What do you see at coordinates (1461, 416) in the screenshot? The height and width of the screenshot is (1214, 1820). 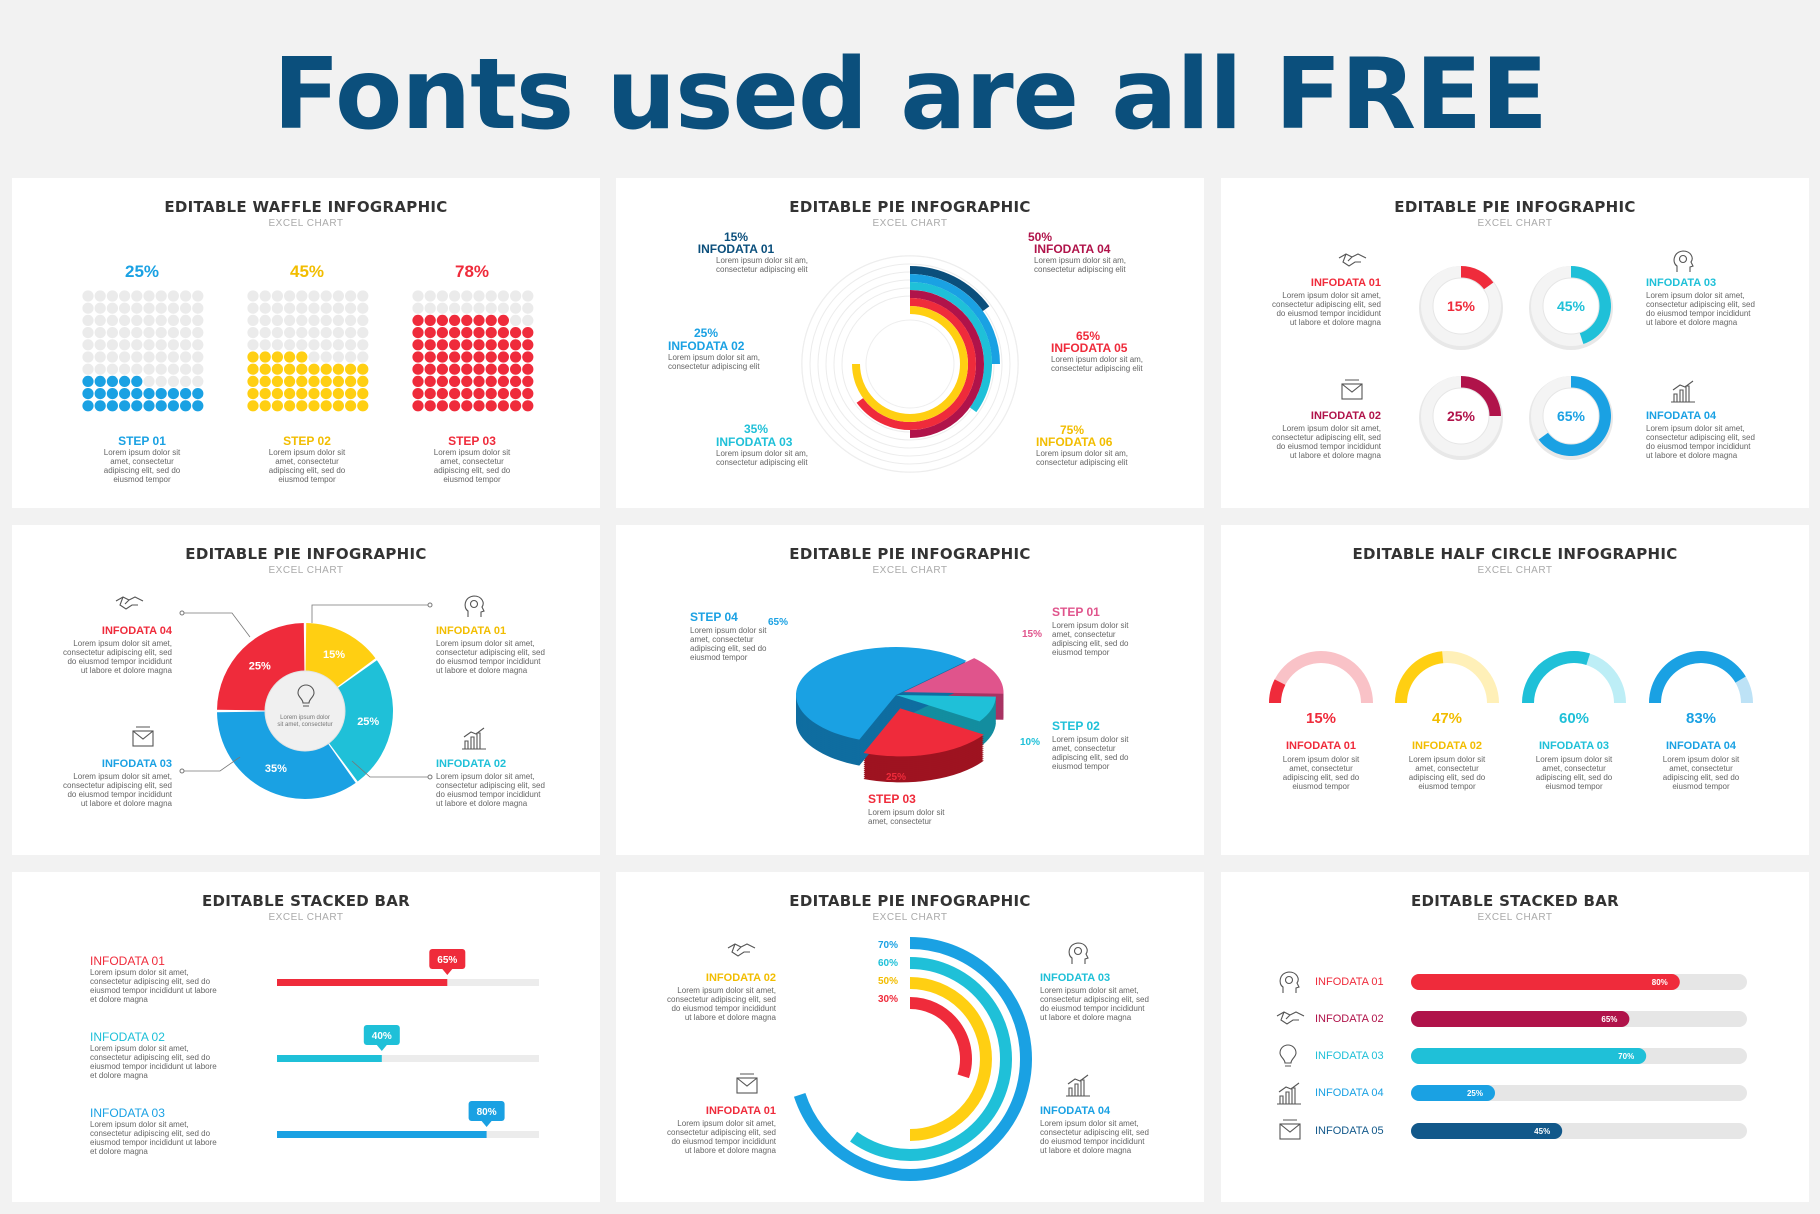 I see `donut-value: 25%` at bounding box center [1461, 416].